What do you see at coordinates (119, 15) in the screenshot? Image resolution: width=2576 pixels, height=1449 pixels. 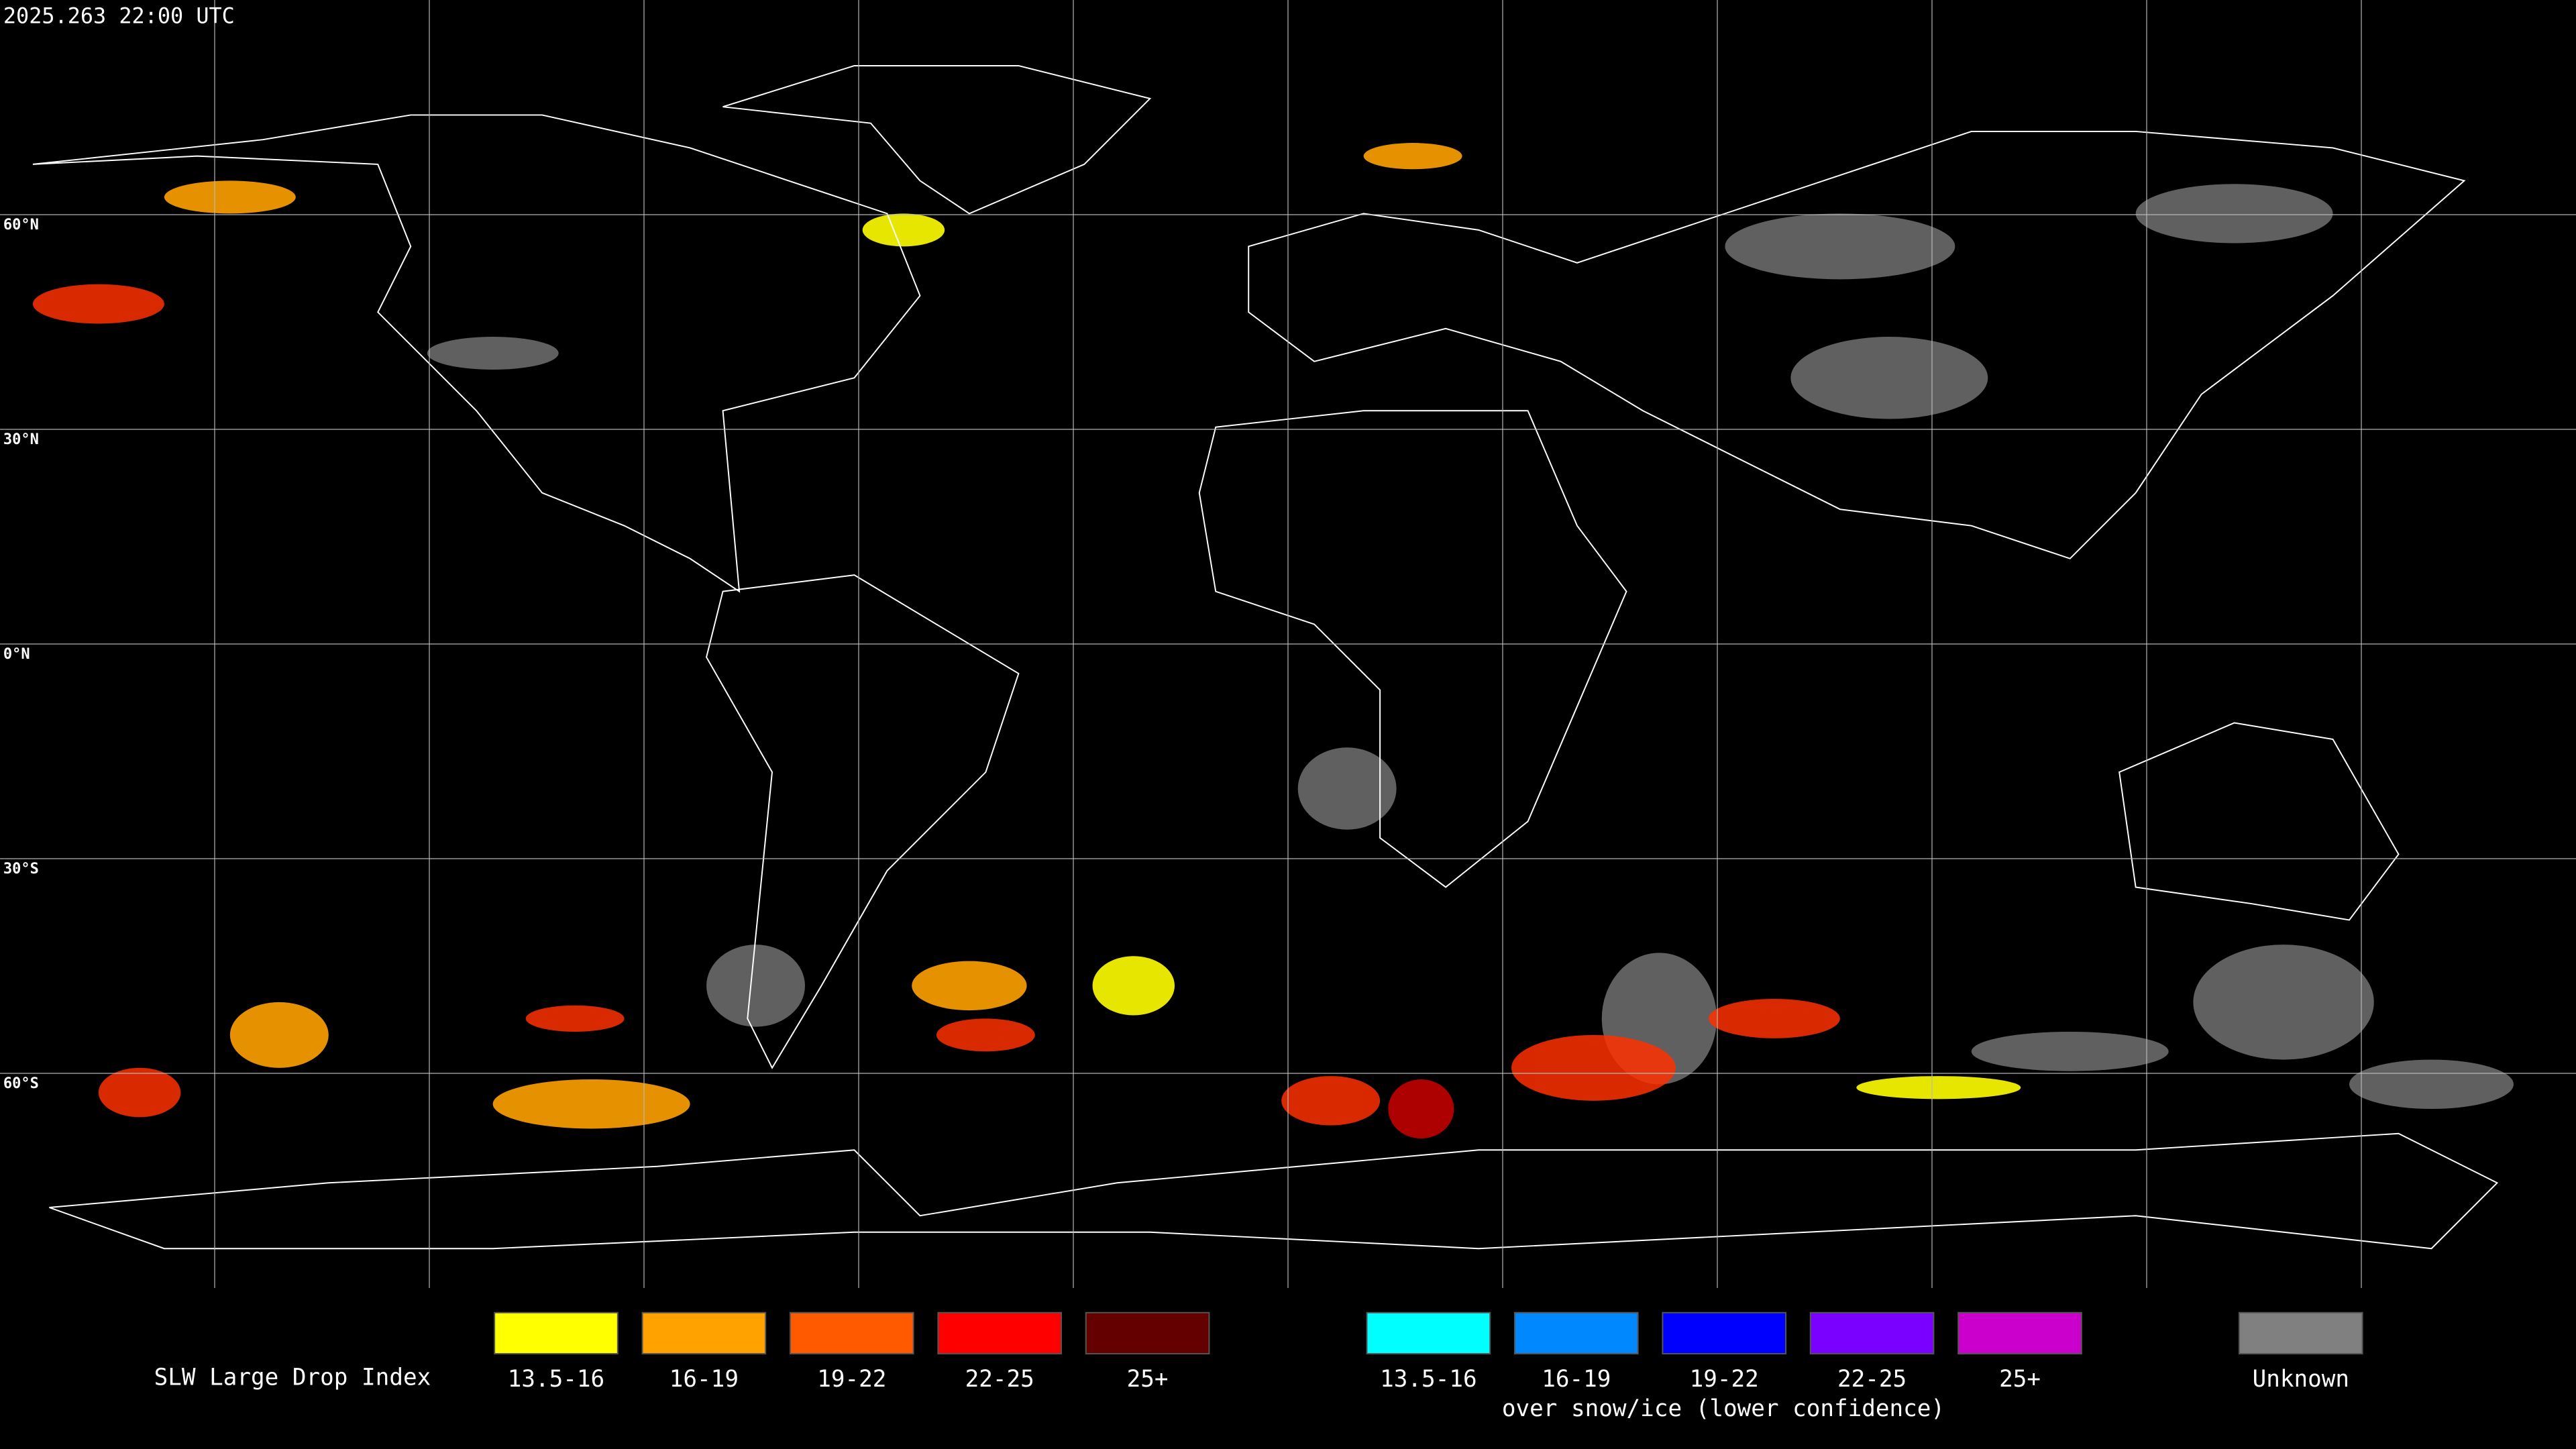 I see `timestamp: 2025.263 22:00 UTC` at bounding box center [119, 15].